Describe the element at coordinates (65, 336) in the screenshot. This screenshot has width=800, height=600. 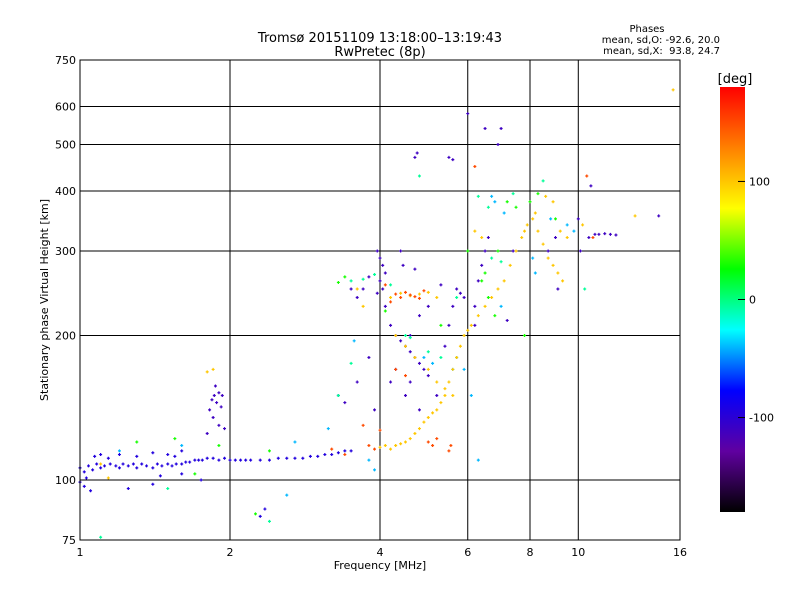
I see `y-tick-label: 200` at that location.